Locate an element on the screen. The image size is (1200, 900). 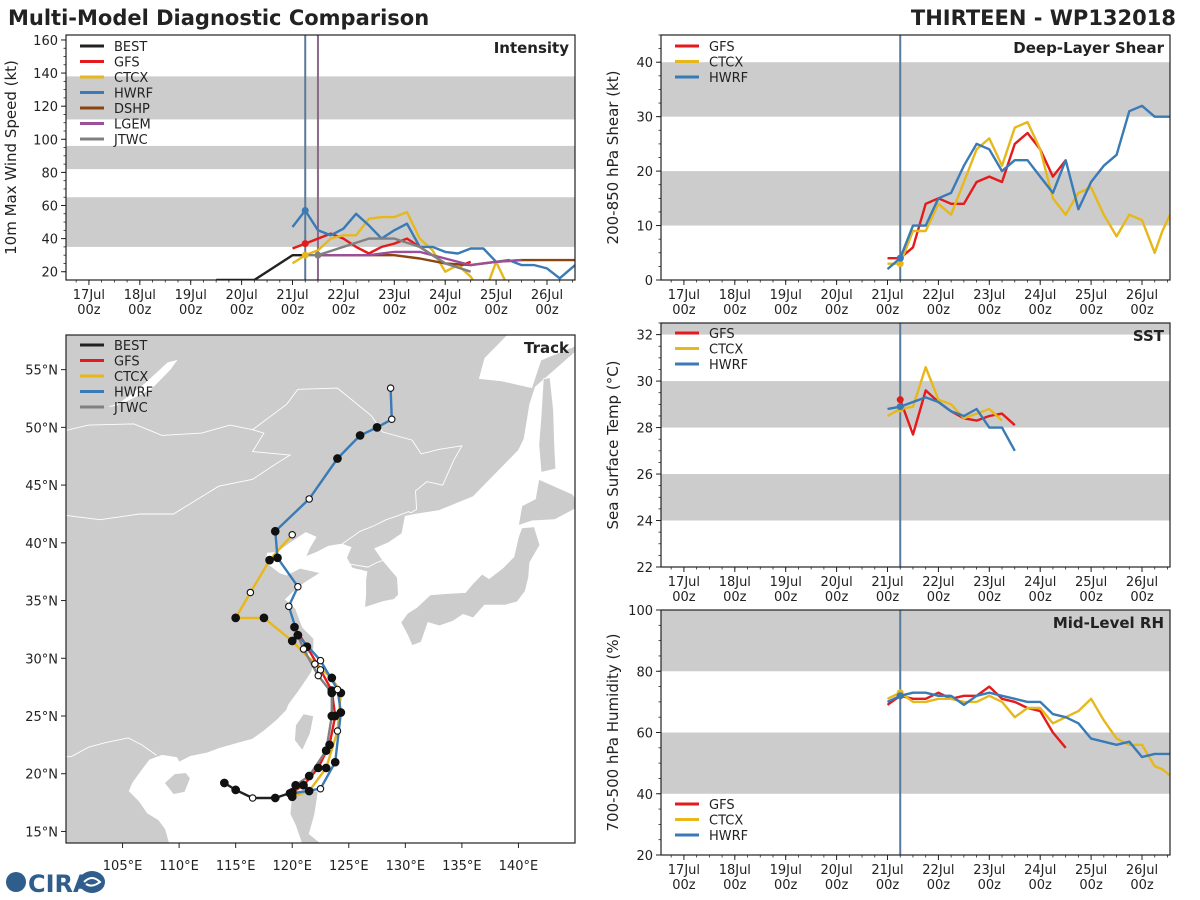
lat-tick-label: 55°N is located at coordinates (41, 371).